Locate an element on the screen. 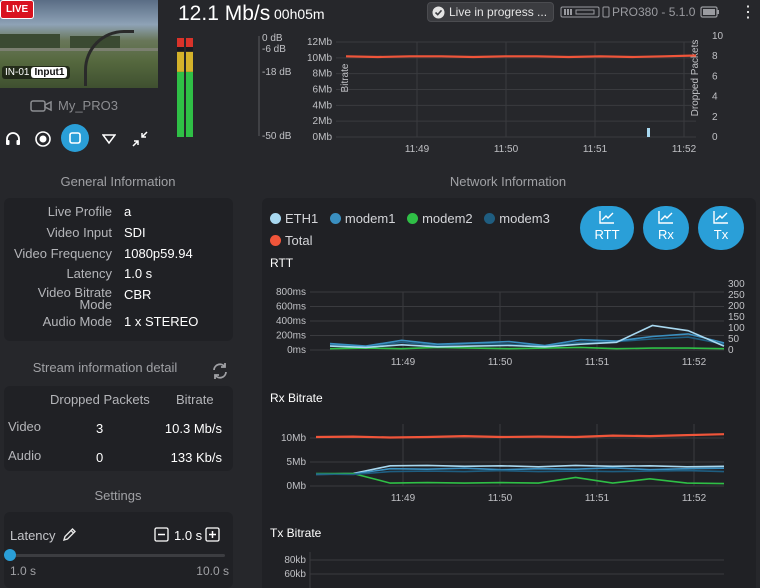 This screenshot has height=588, width=760. rtt-chart-title: RTT is located at coordinates (282, 263).